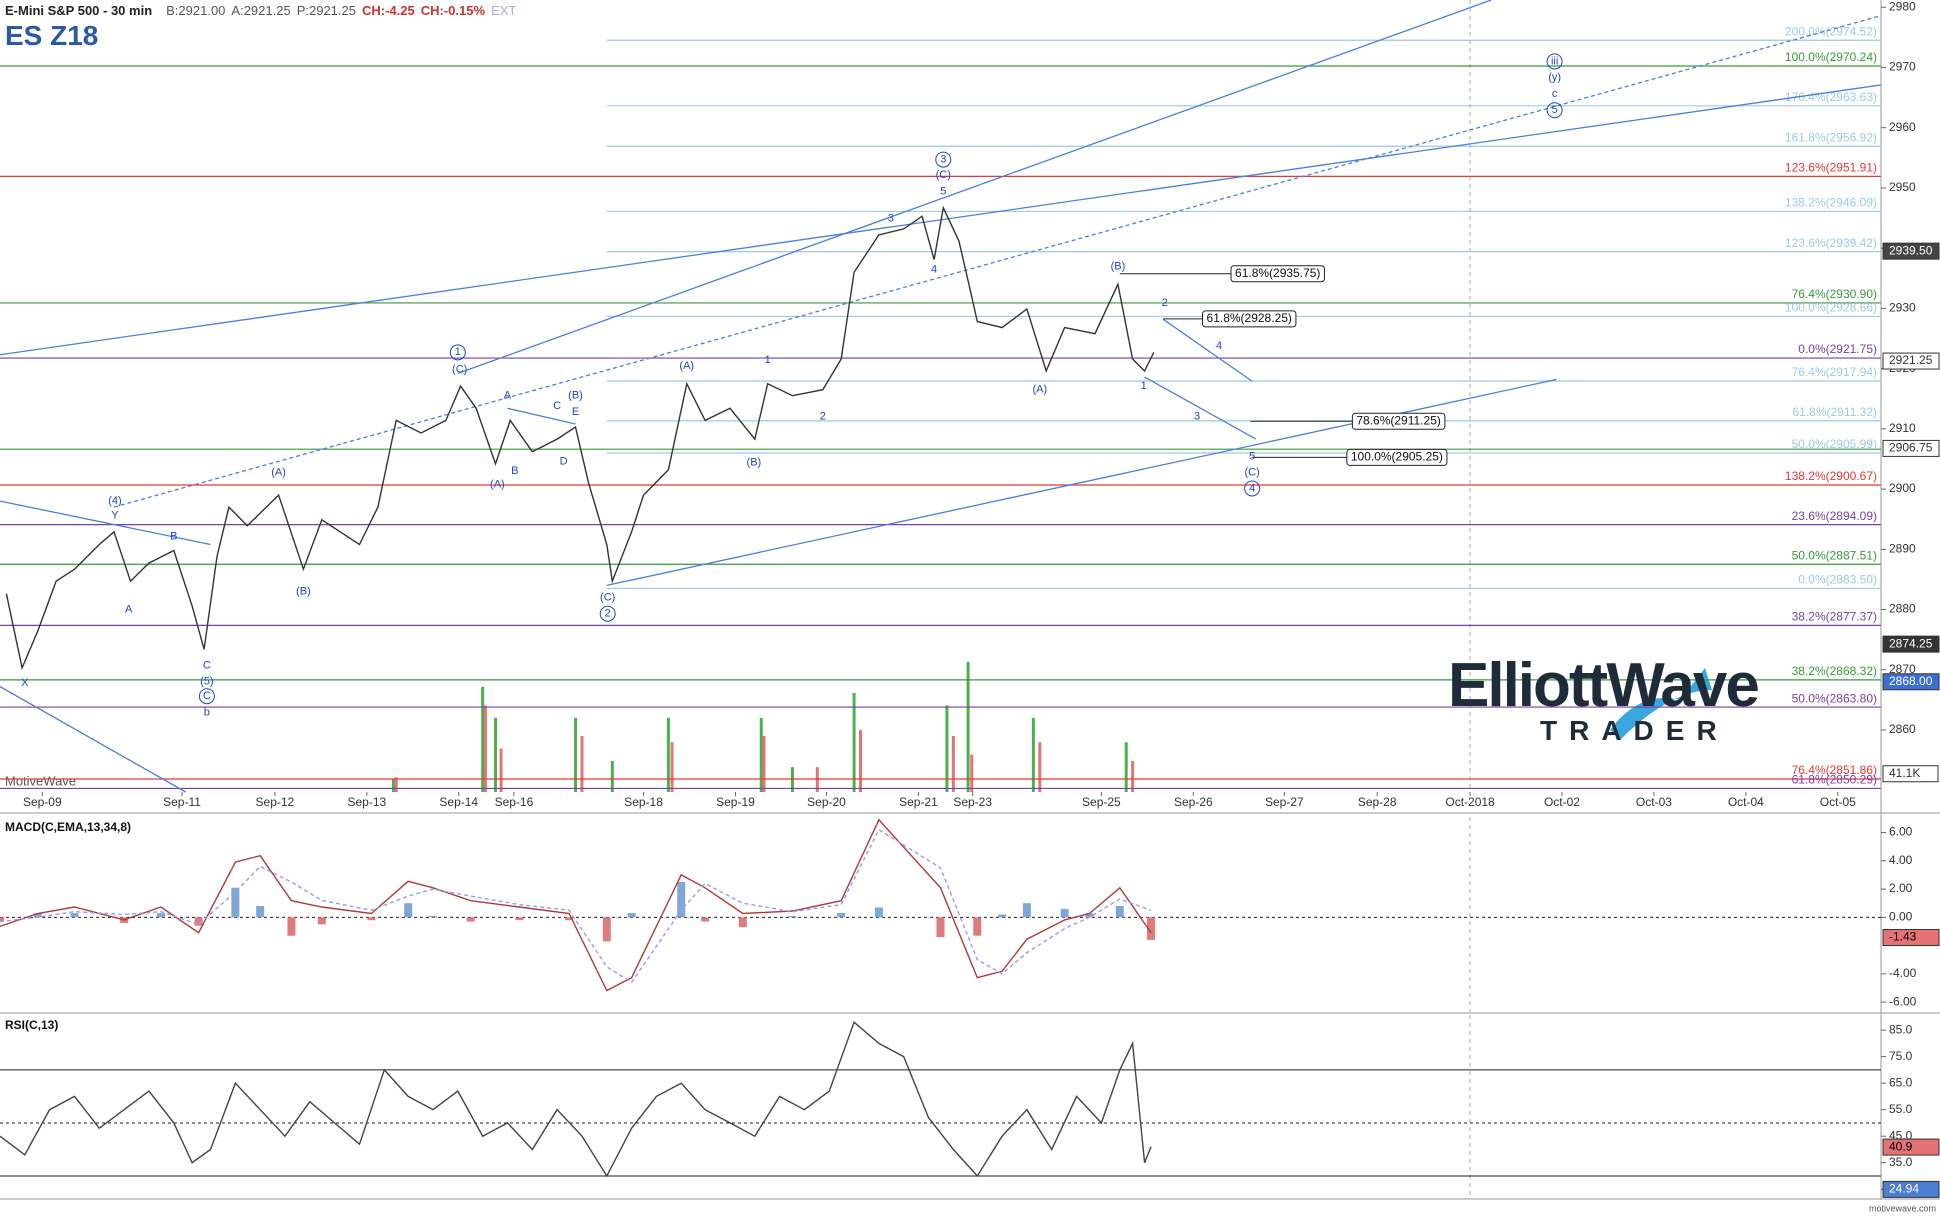 The height and width of the screenshot is (1216, 1940). I want to click on wave-label: (y), so click(1554, 78).